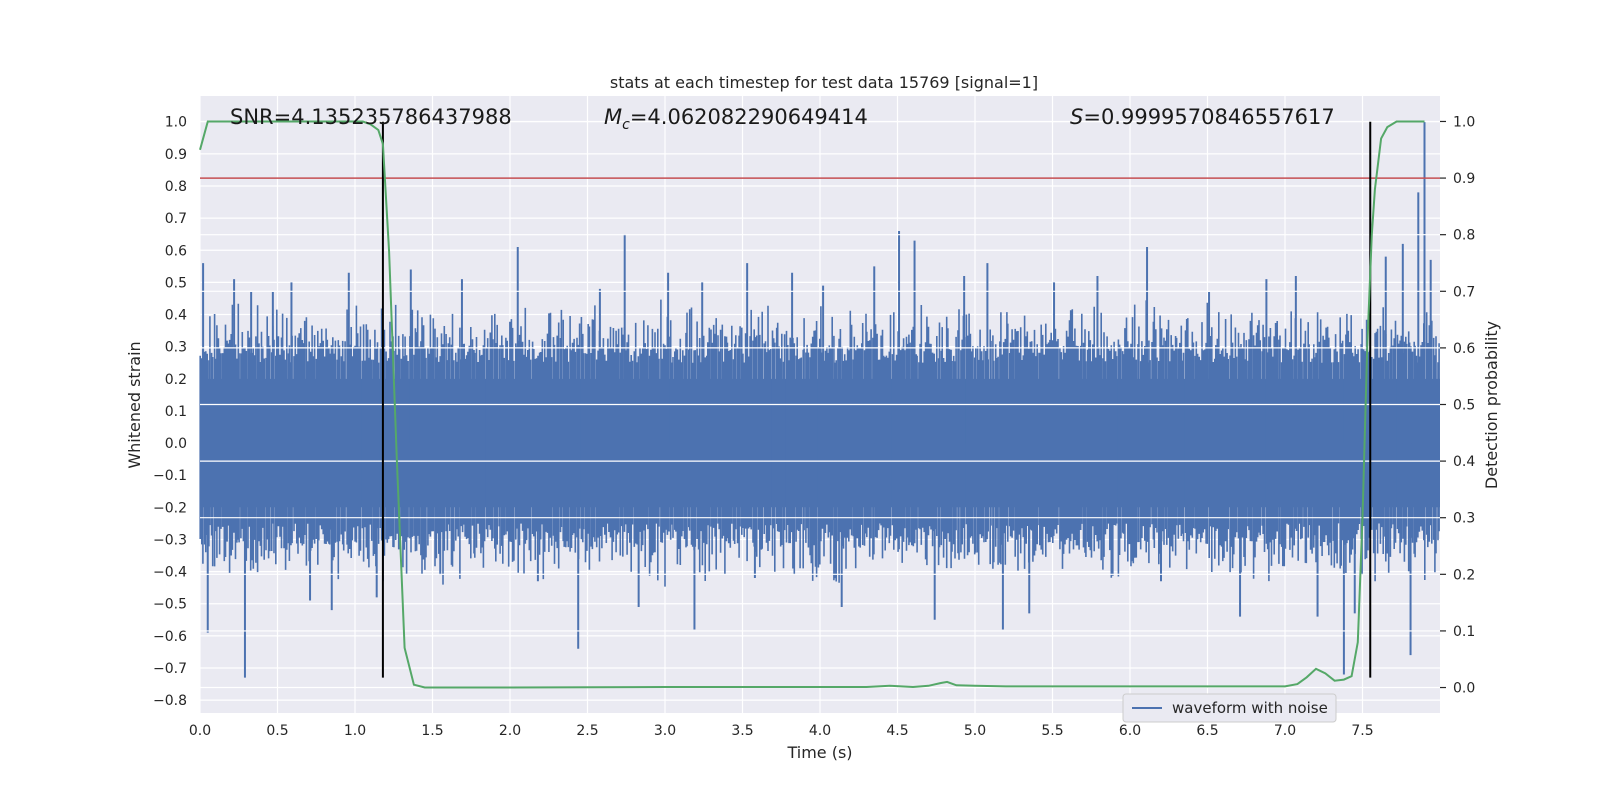 The height and width of the screenshot is (800, 1600). I want to click on y2-axis-title: Detection probability, so click(1491, 405).